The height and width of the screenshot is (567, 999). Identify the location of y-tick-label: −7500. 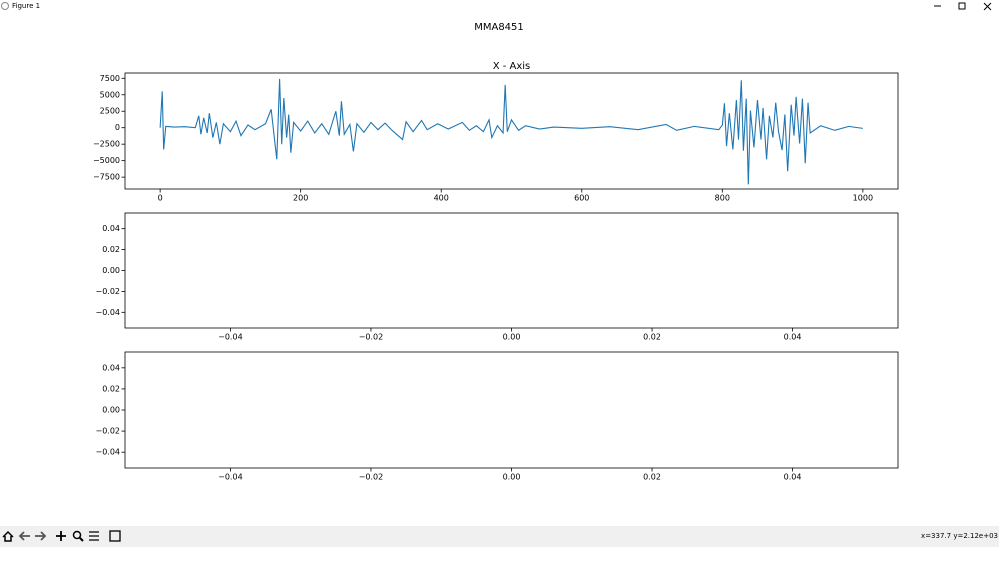
(106, 177).